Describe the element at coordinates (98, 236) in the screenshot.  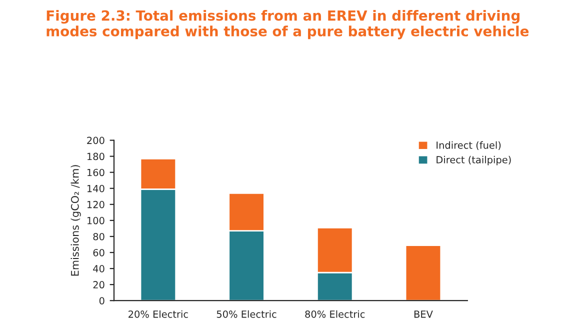
I see `y-tick-label: 80` at that location.